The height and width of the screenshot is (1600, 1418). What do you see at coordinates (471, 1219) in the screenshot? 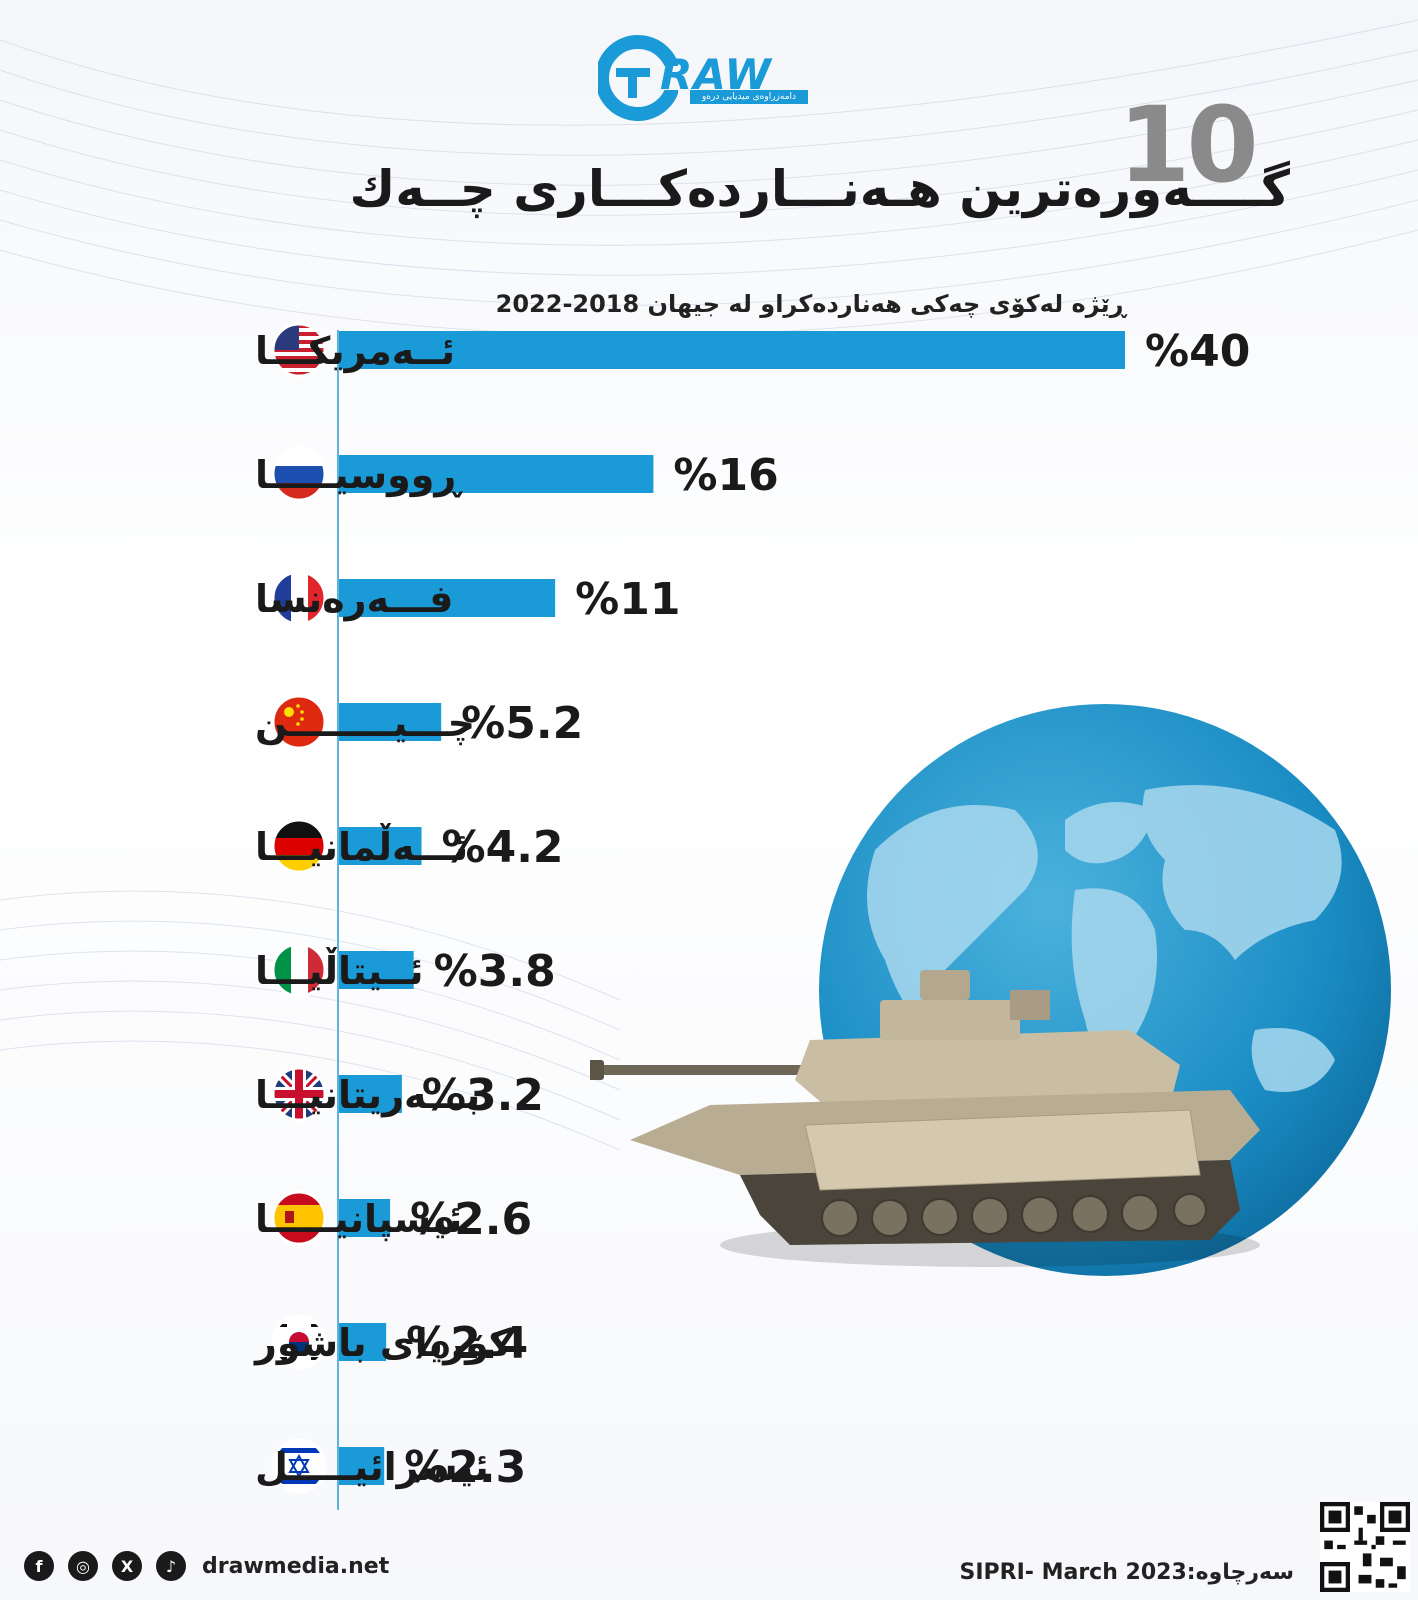
I see `value-label: %2.6` at bounding box center [471, 1219].